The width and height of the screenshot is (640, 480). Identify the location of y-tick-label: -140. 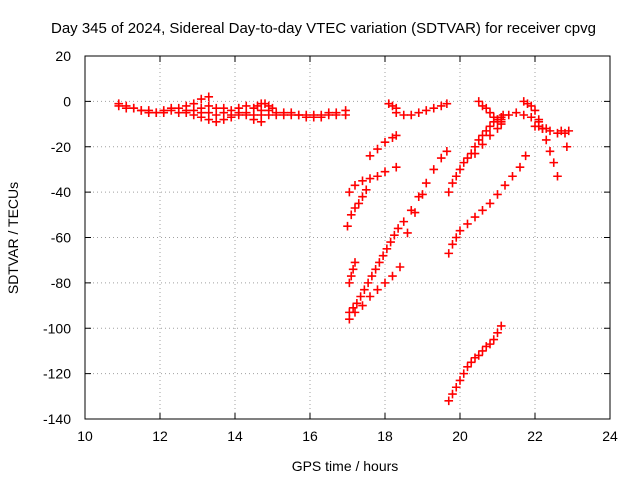
(57, 419).